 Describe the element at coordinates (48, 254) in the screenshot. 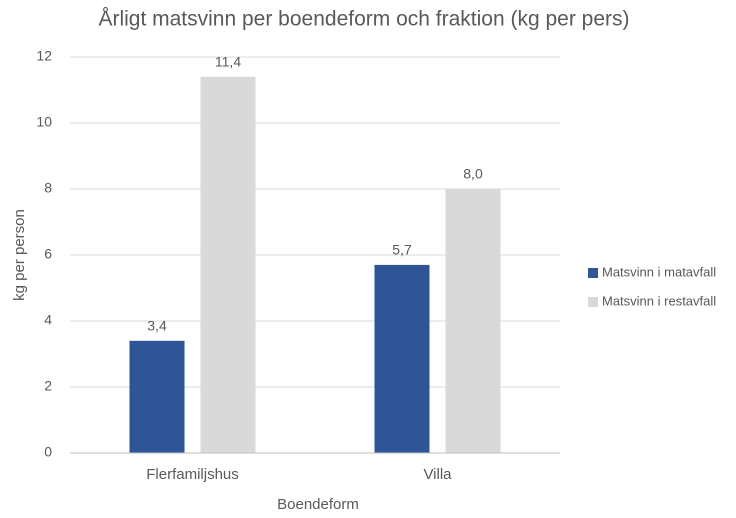

I see `y-tick-label: 6` at that location.